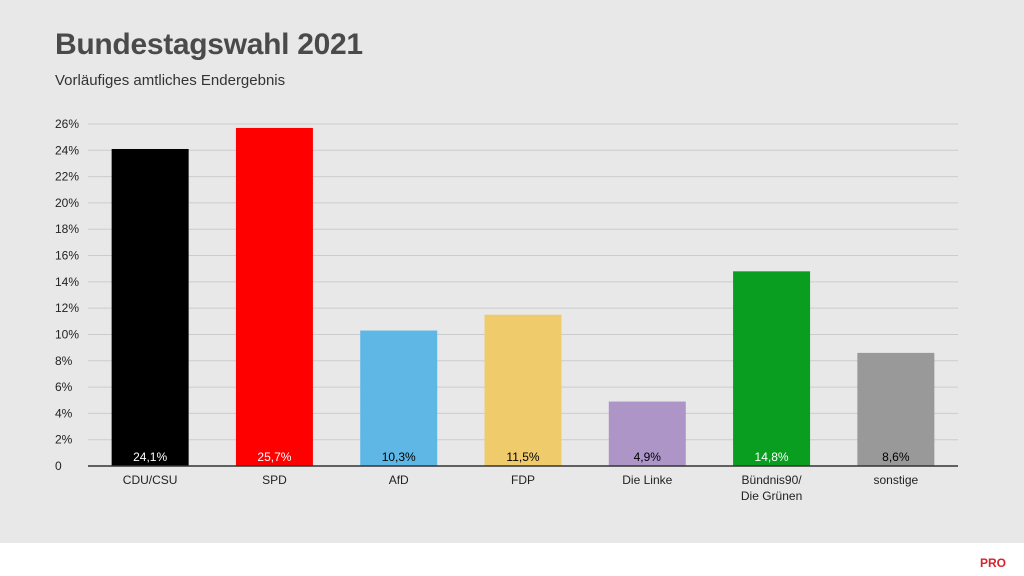  Describe the element at coordinates (771, 488) in the screenshot. I see `x-category-label: Bündnis90/Die Grünen` at that location.